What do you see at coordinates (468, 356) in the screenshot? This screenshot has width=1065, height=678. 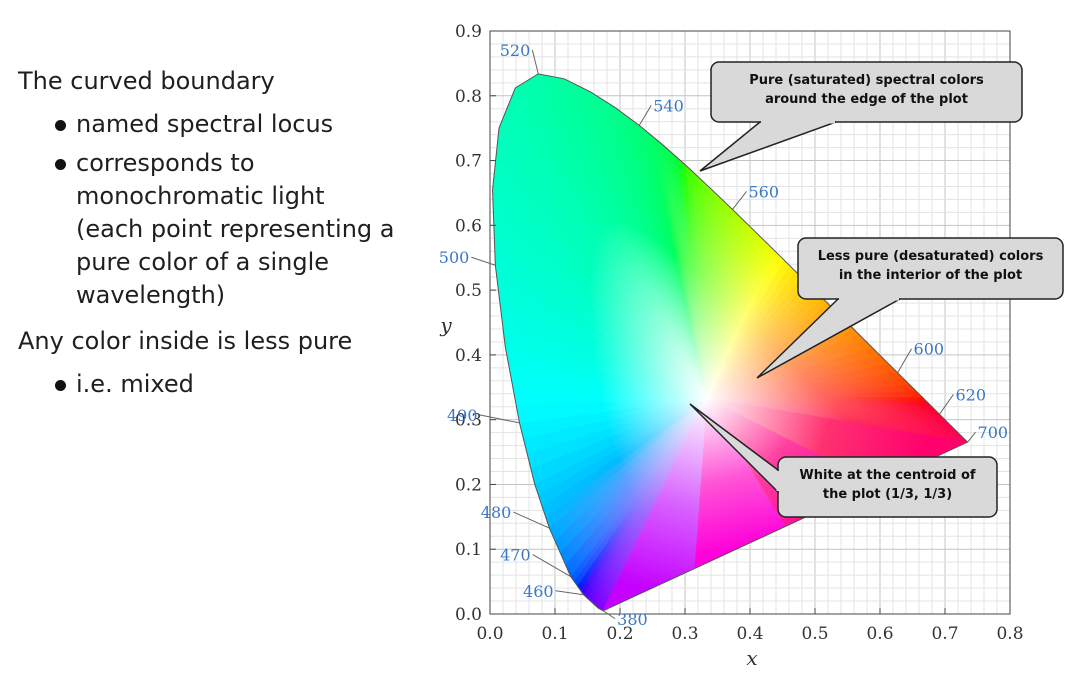 I see `y-tick-label: 0.4` at bounding box center [468, 356].